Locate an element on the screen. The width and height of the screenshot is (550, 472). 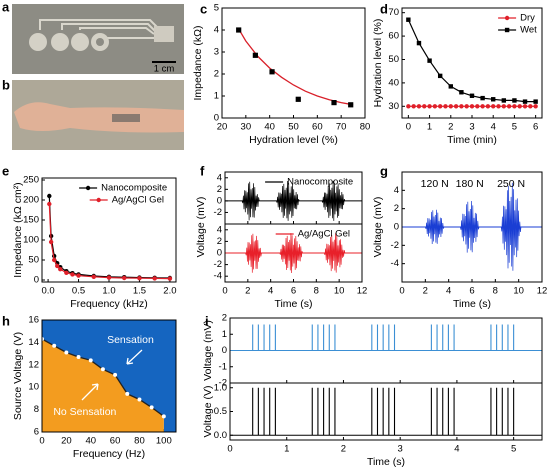
x-tick-label: 1.5 is located at coordinates (139, 291).